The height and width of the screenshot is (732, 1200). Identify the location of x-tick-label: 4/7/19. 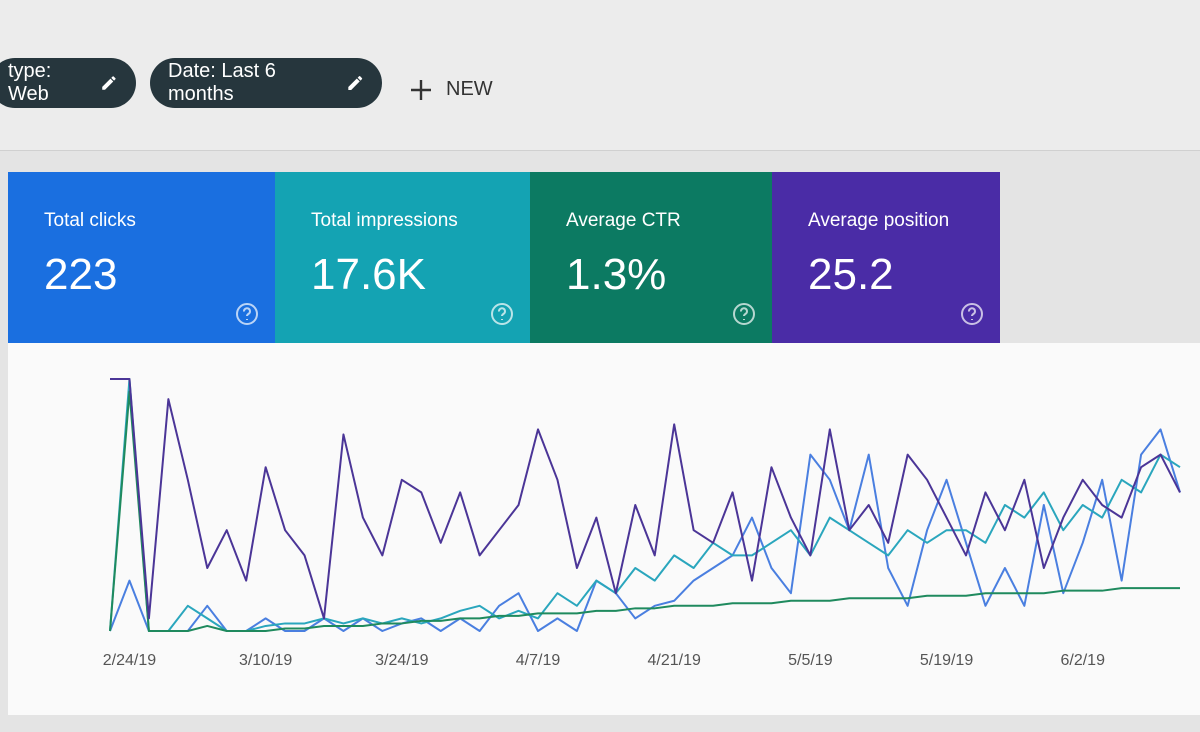
(538, 660).